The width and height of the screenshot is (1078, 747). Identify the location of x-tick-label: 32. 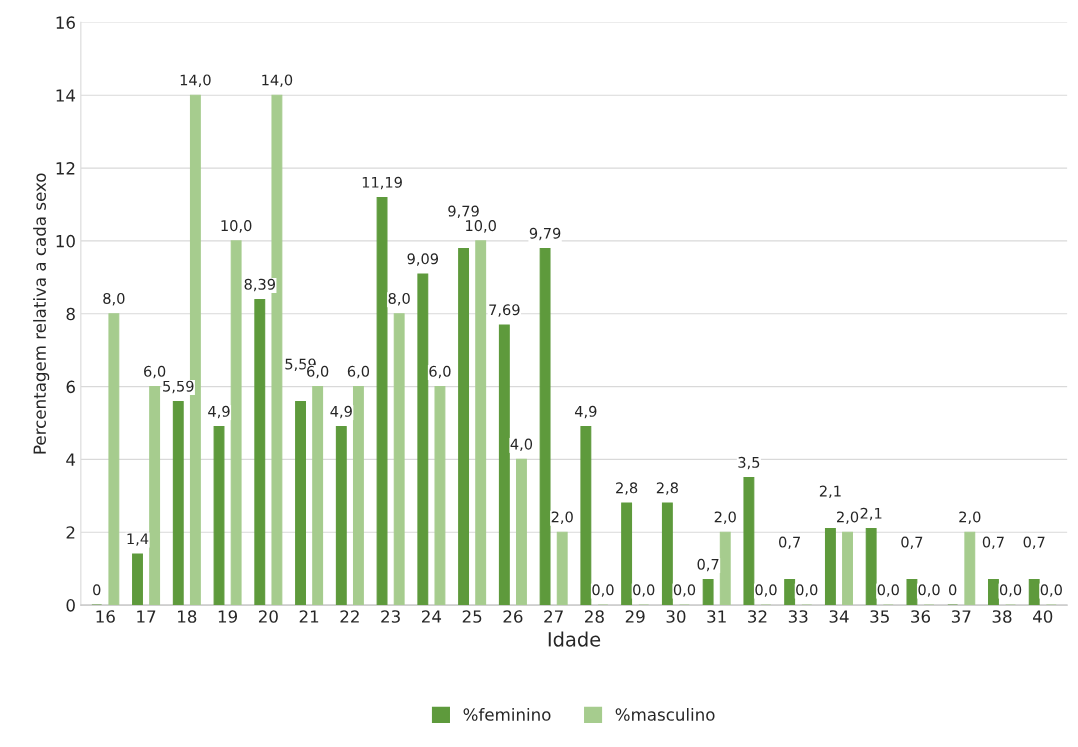
(757, 616).